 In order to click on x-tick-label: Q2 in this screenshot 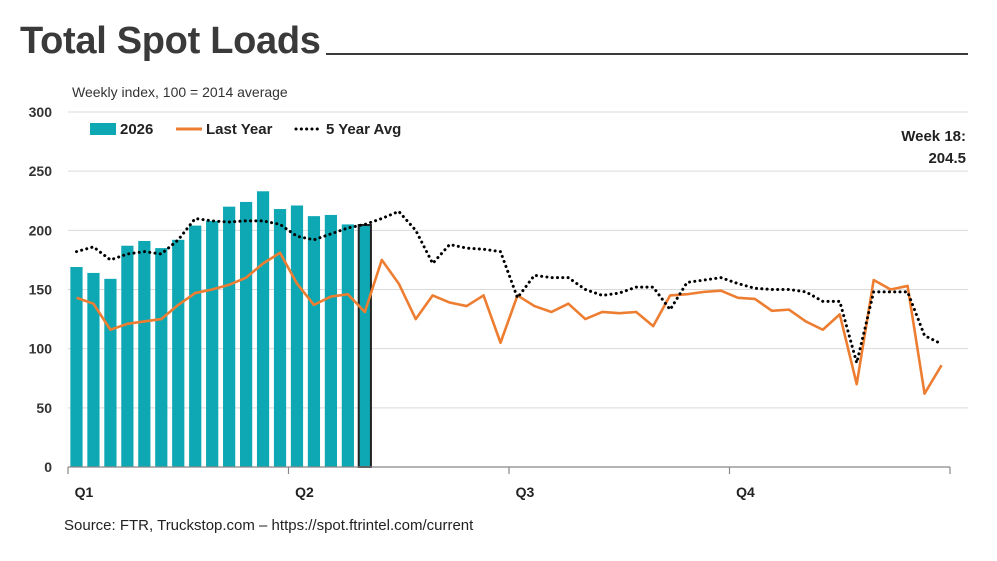, I will do `click(304, 492)`.